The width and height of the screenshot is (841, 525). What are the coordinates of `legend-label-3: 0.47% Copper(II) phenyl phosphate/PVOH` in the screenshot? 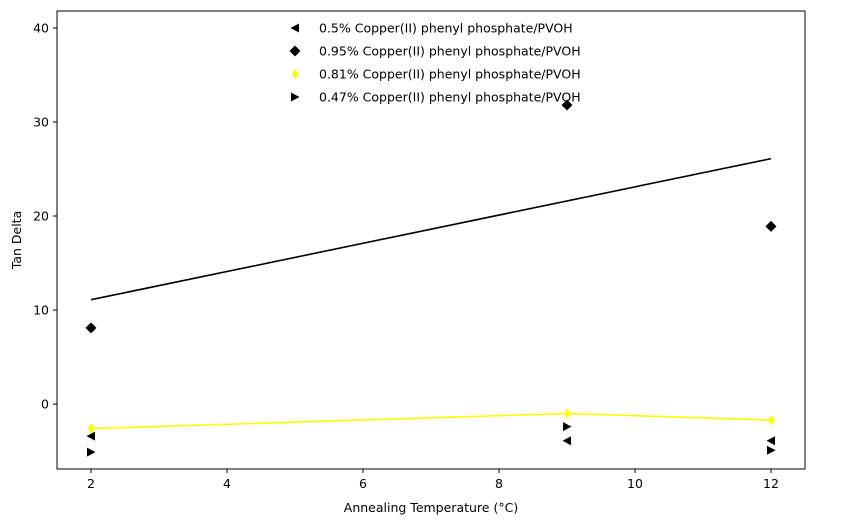 It's located at (450, 97).